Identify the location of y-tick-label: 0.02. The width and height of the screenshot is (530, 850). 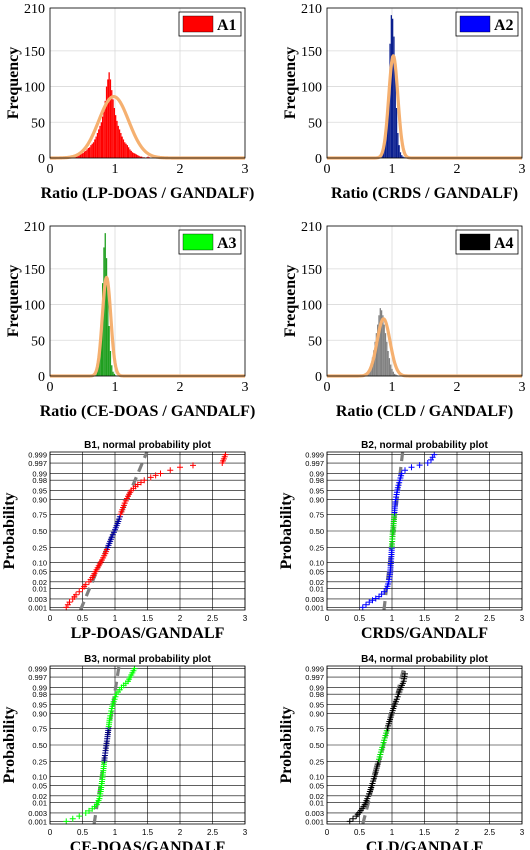
(39, 582).